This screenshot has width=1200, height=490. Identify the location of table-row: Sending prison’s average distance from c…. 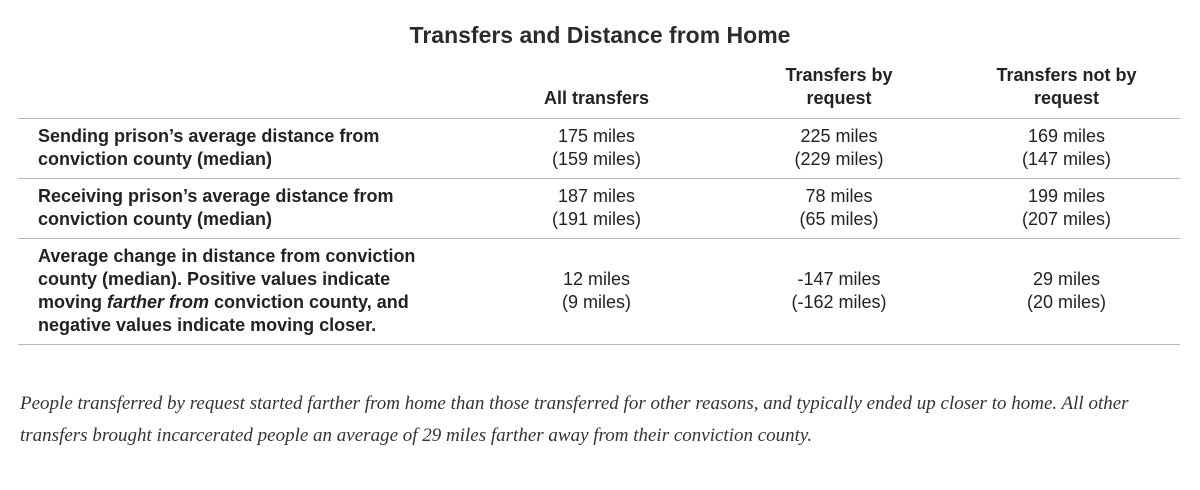
(599, 148).